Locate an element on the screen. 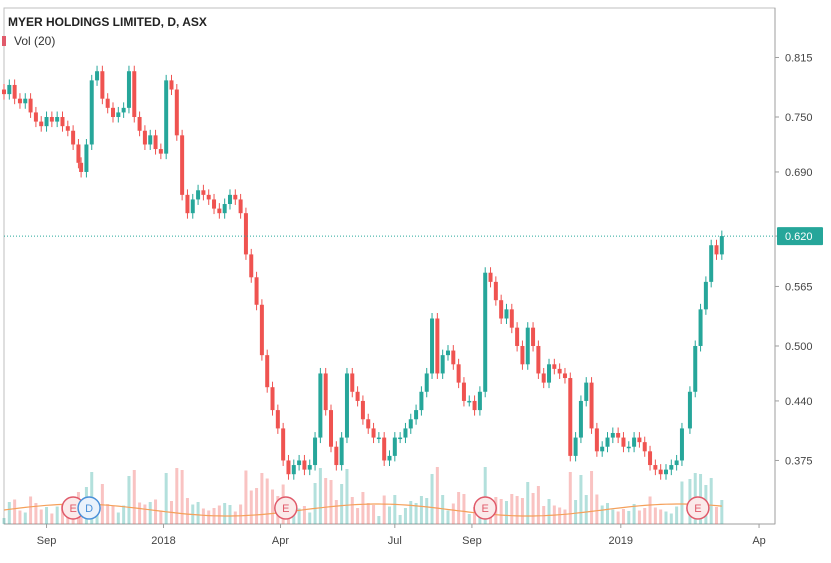 This screenshot has width=831, height=563. volume-ma-line is located at coordinates (362, 510).